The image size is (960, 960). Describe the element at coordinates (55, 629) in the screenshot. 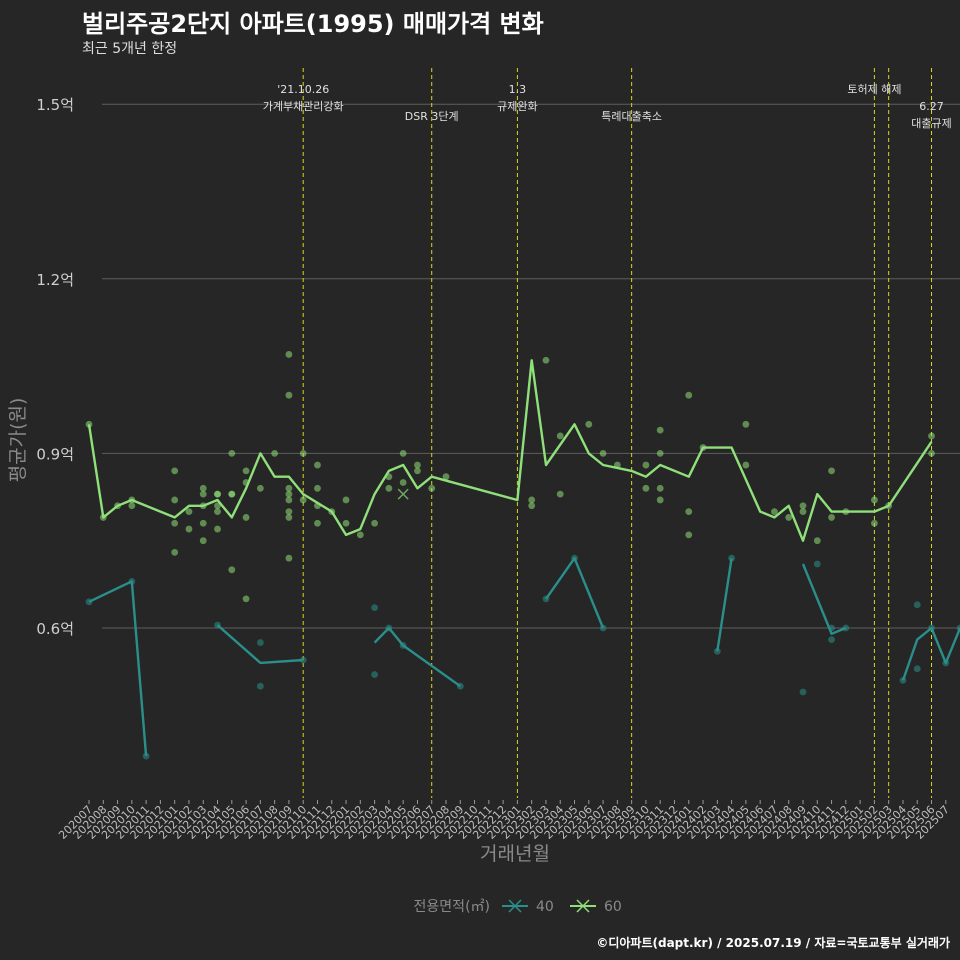

I see `y-tick-label: 0.6억` at that location.